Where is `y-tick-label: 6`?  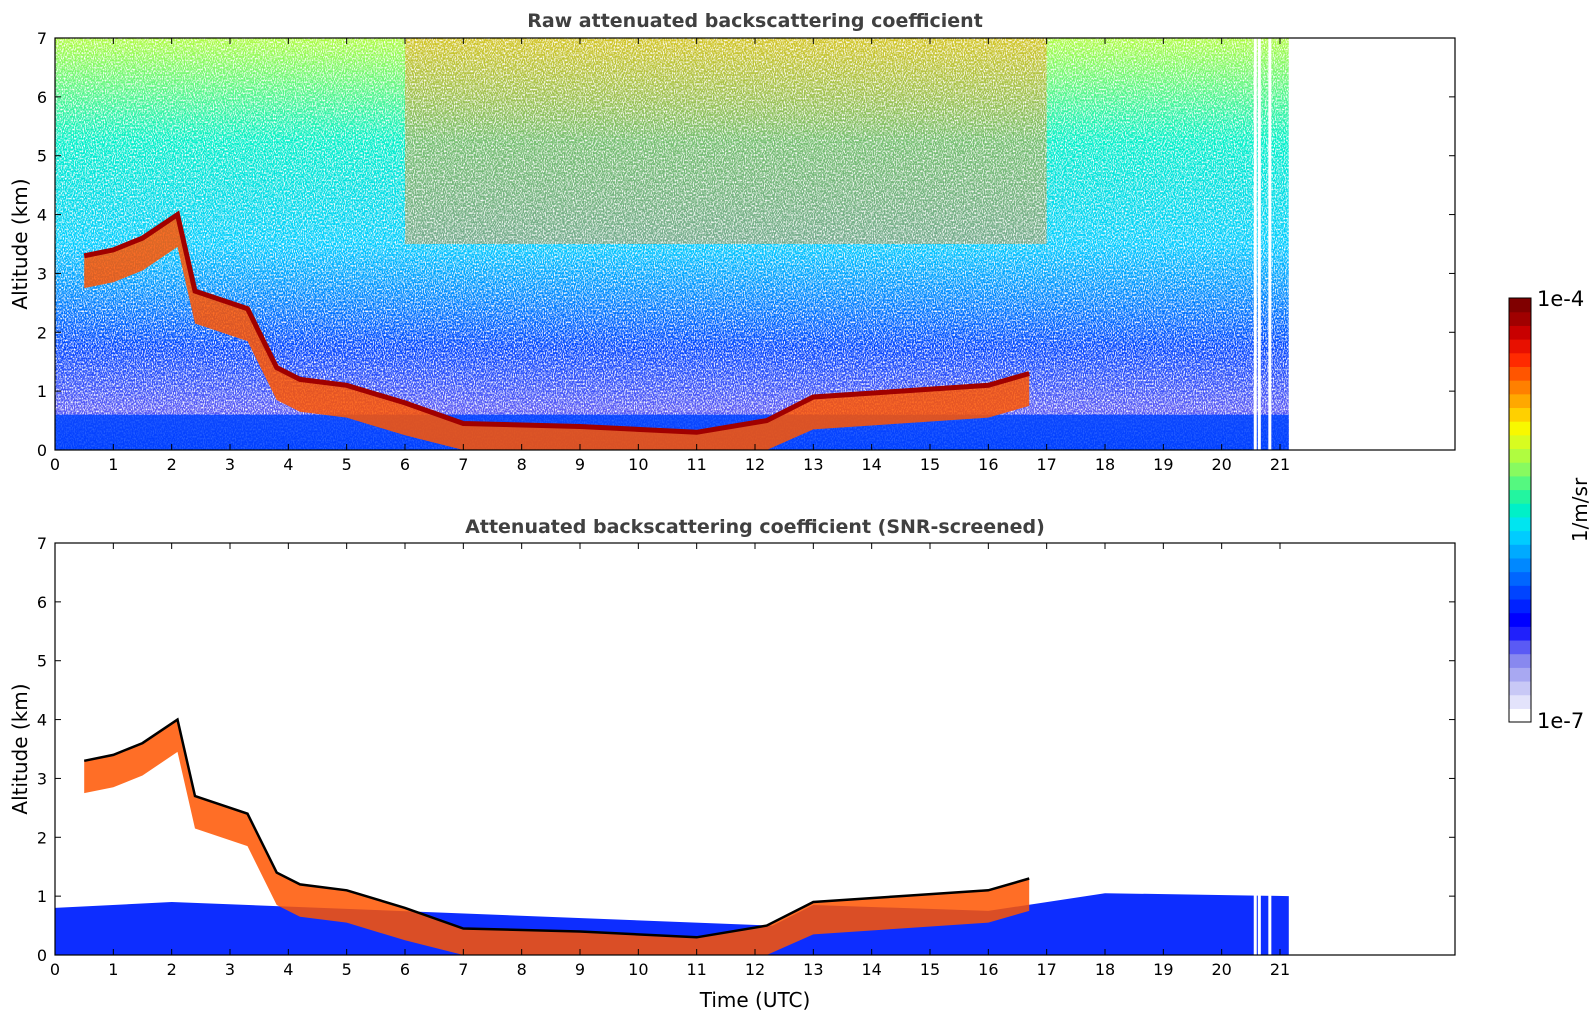 y-tick-label: 6 is located at coordinates (42, 97).